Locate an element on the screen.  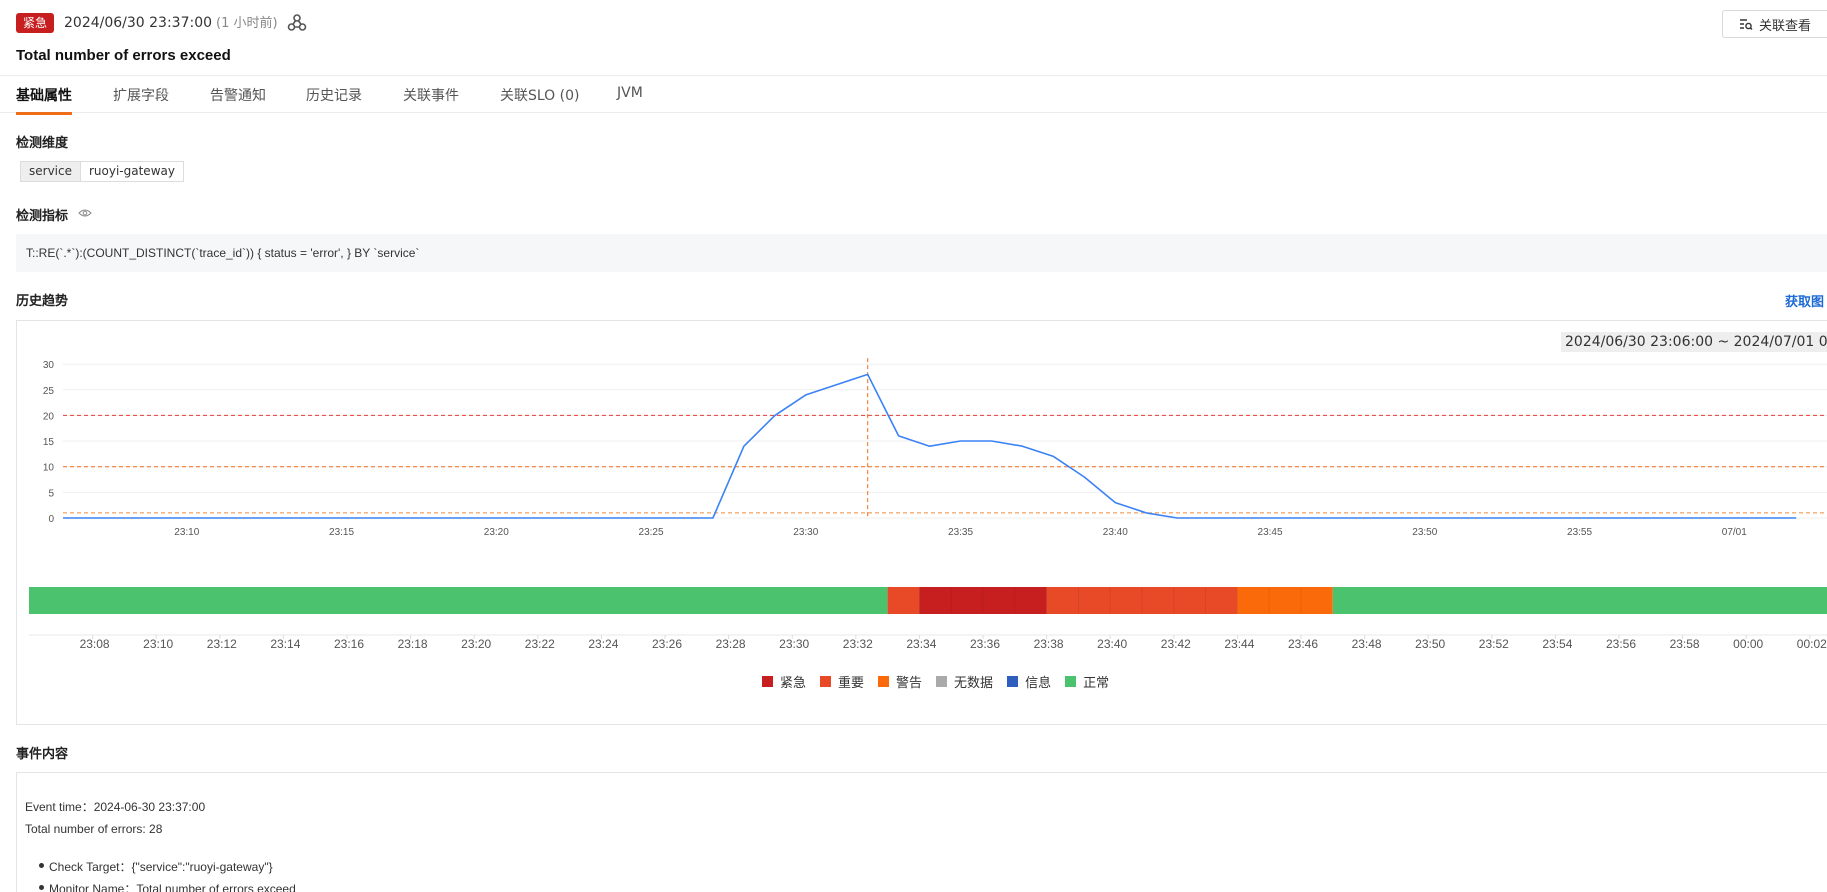
x-tick-label: 00:02 is located at coordinates (1812, 643).